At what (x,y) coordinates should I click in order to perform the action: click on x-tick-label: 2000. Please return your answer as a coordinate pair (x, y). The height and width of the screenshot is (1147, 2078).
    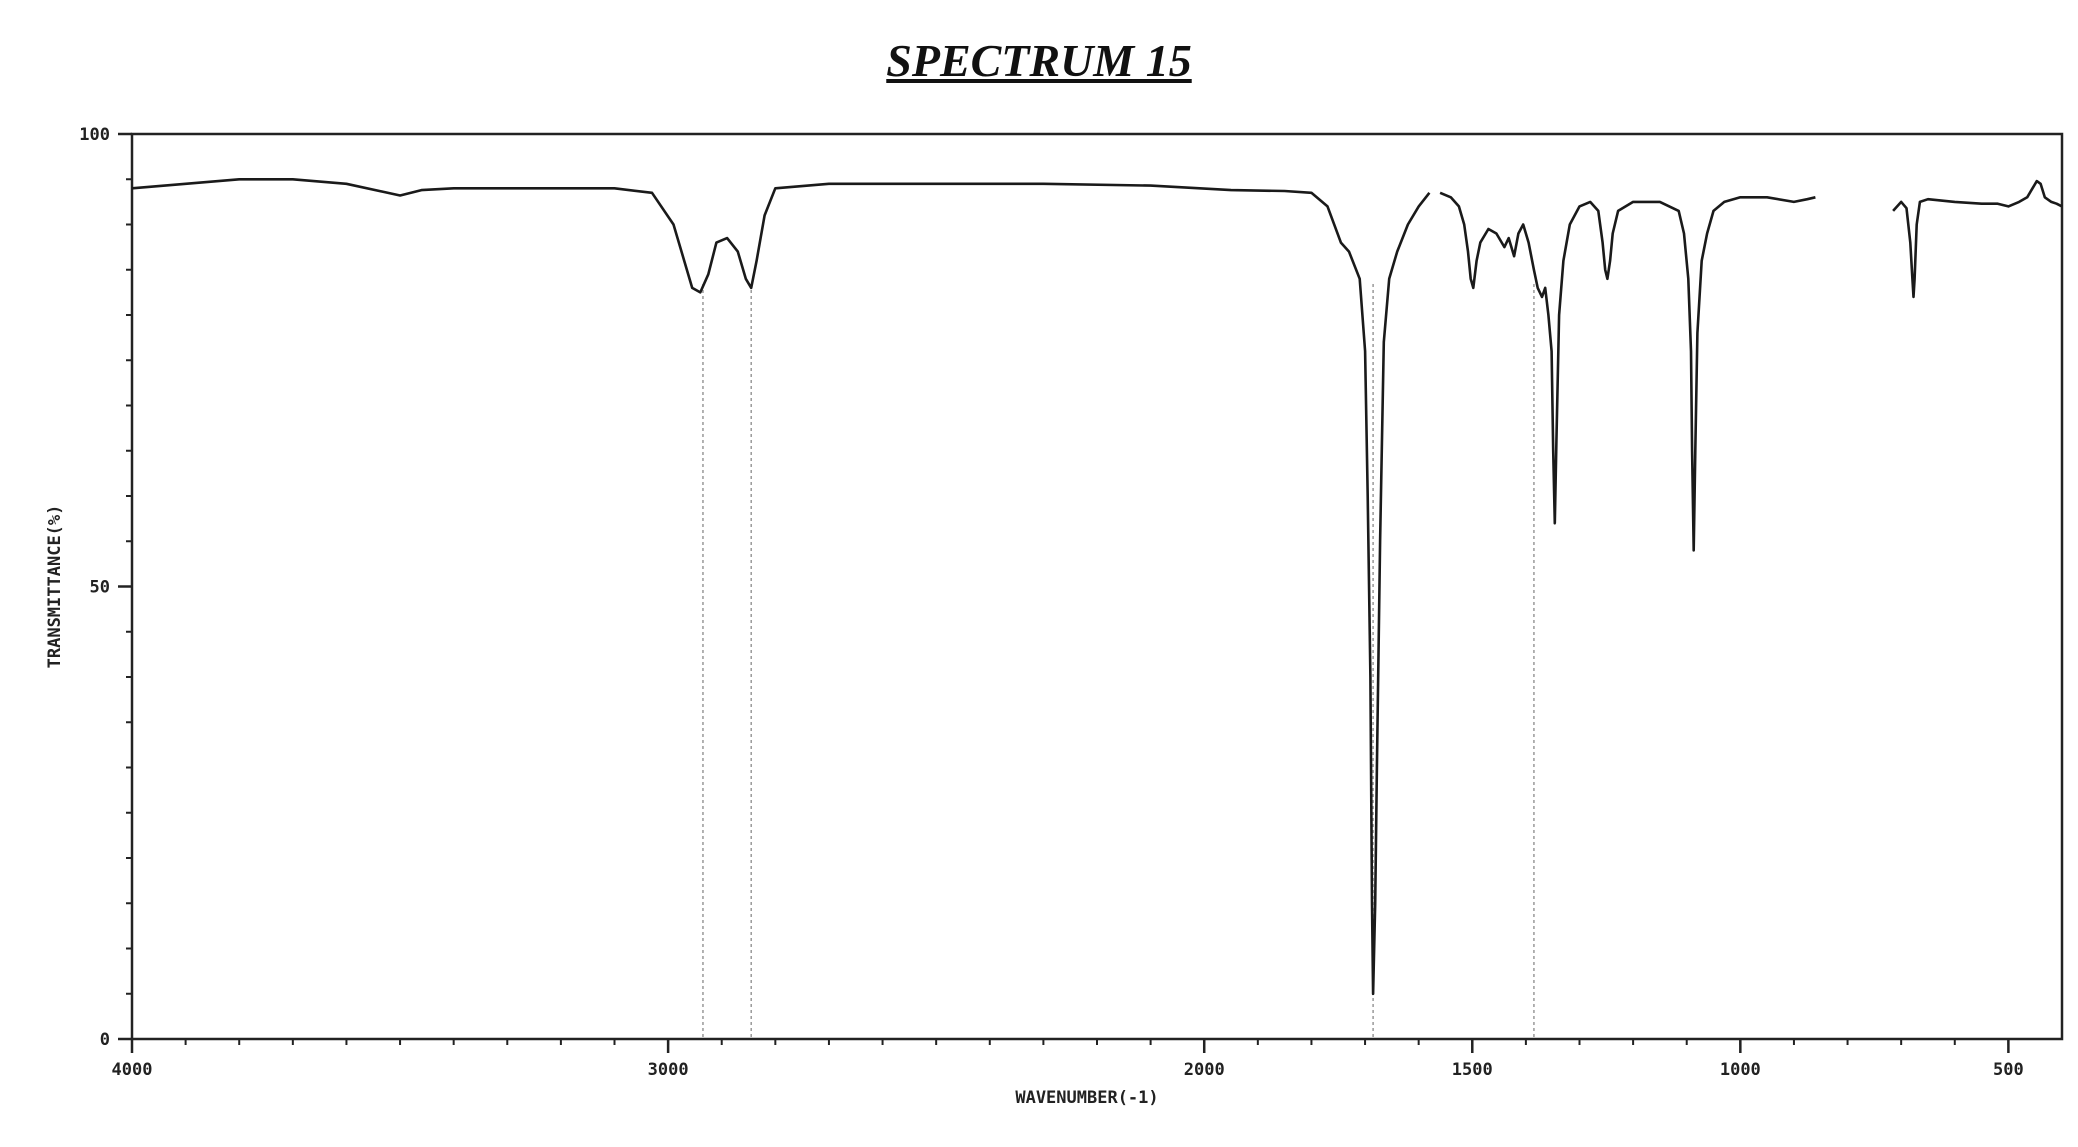
    Looking at the image, I should click on (1204, 1070).